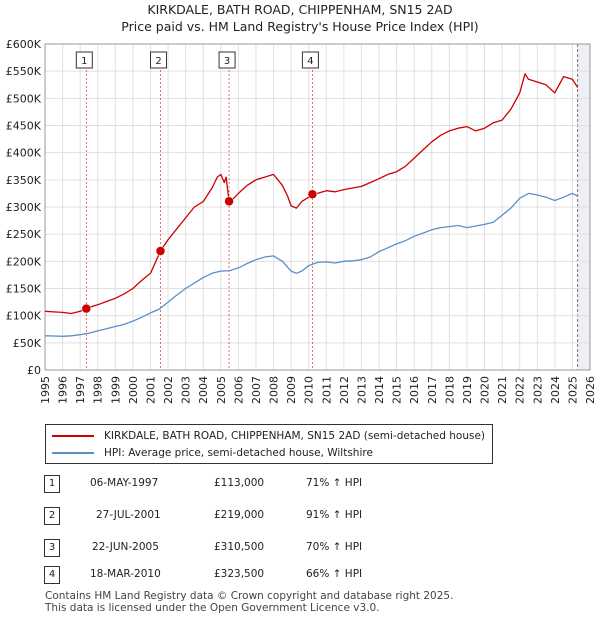 This screenshot has height=620, width=600. What do you see at coordinates (24, 44) in the screenshot?
I see `y-tick-label: £600K` at bounding box center [24, 44].